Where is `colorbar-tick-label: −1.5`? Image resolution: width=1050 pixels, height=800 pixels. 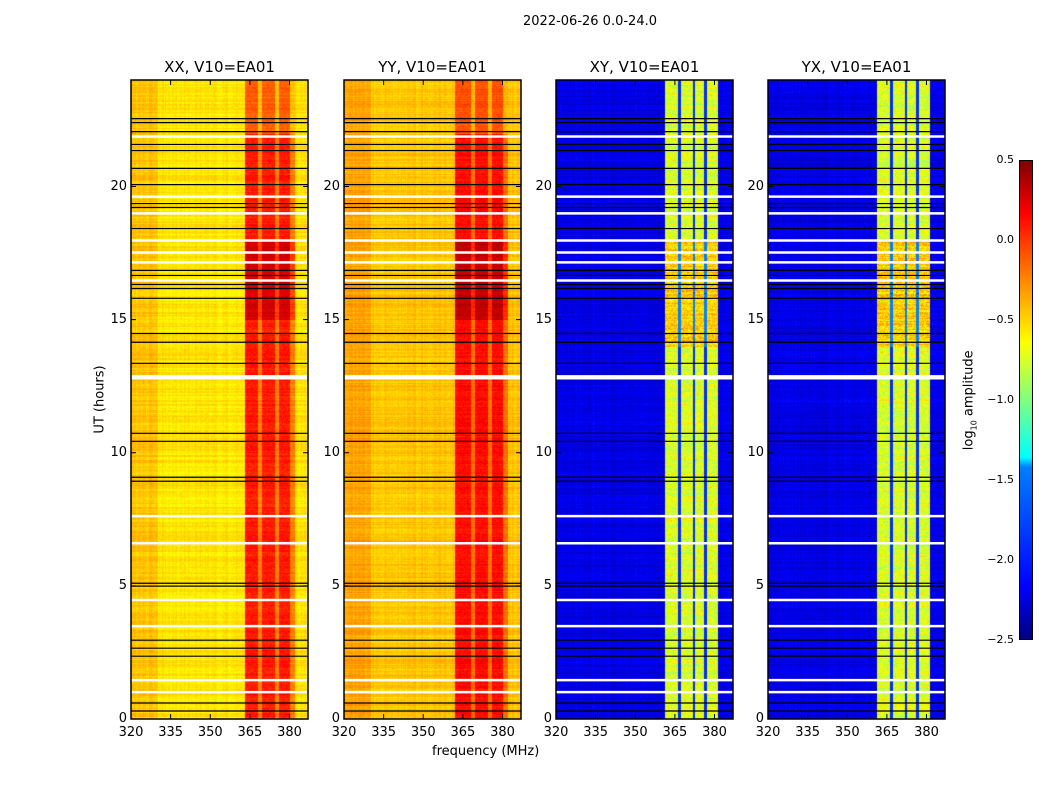 colorbar-tick-label: −1.5 is located at coordinates (1000, 479).